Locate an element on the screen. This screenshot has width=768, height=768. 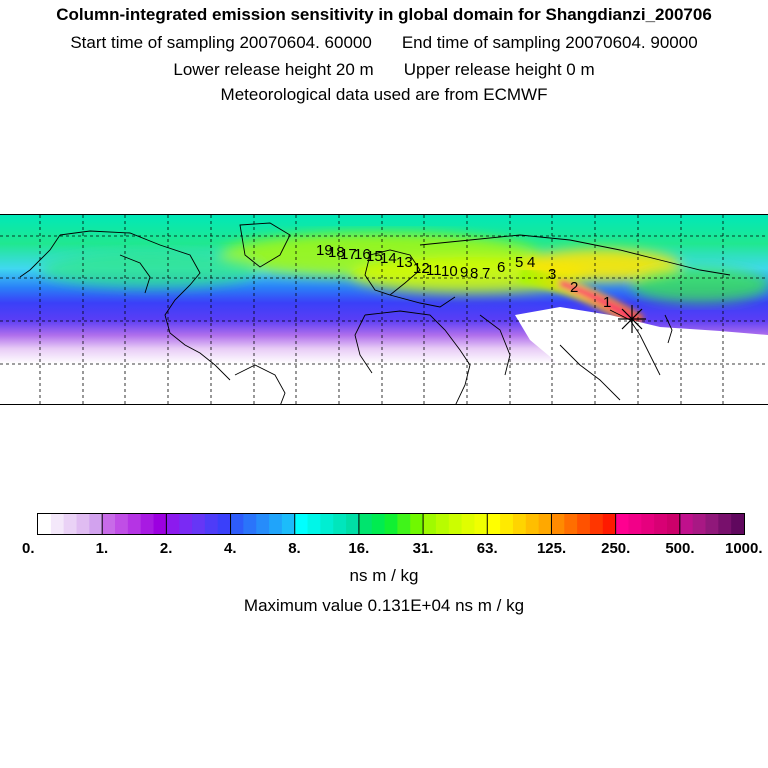
met-data-text: Meteorological data used are from ECMWF is located at coordinates (384, 94).